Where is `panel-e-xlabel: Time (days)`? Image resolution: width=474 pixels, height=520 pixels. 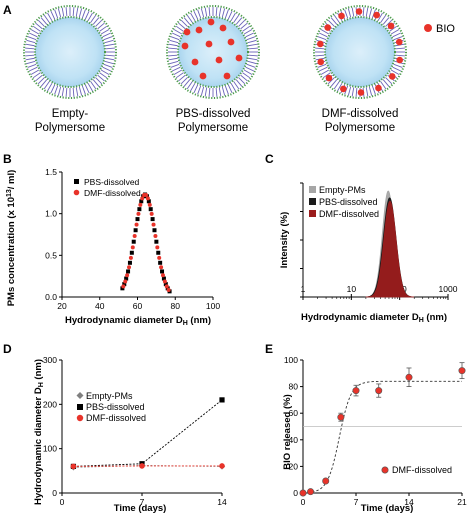
panel-e-xlabel: Time (days) is located at coordinates (387, 508).